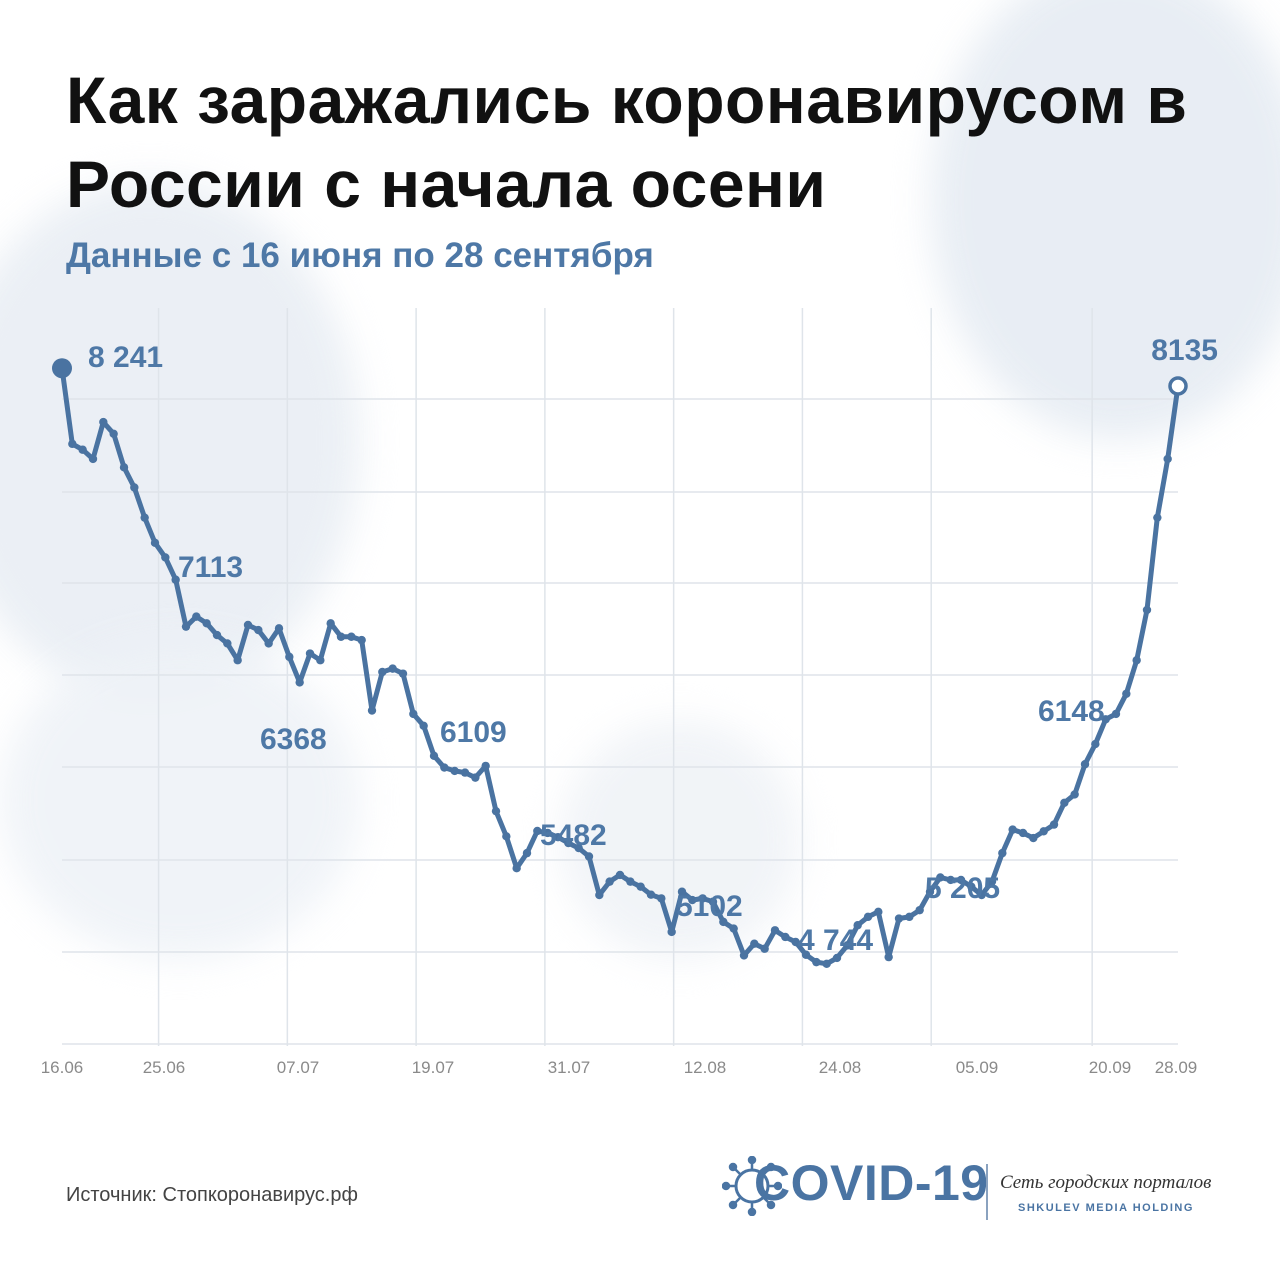  What do you see at coordinates (987, 1192) in the screenshot?
I see `logo-divider` at bounding box center [987, 1192].